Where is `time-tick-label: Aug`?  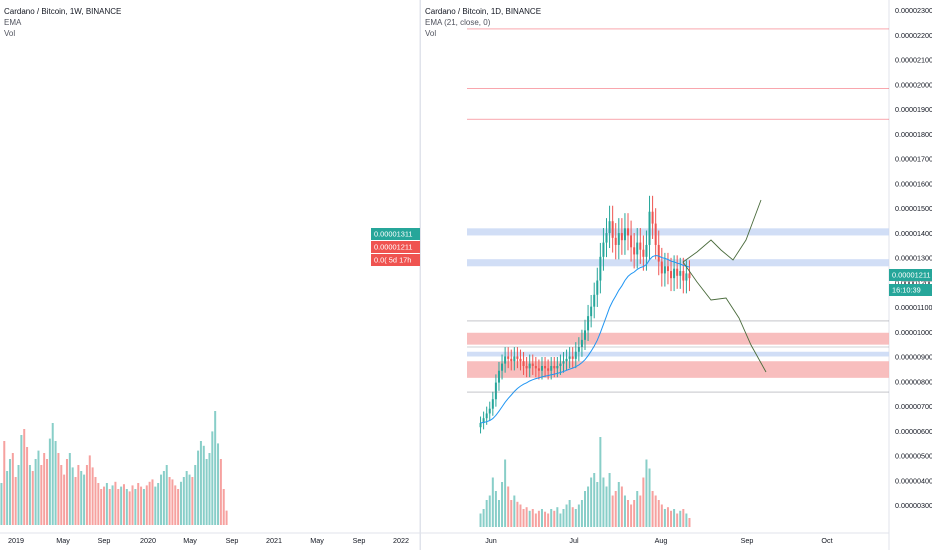 time-tick-label: Aug is located at coordinates (661, 540).